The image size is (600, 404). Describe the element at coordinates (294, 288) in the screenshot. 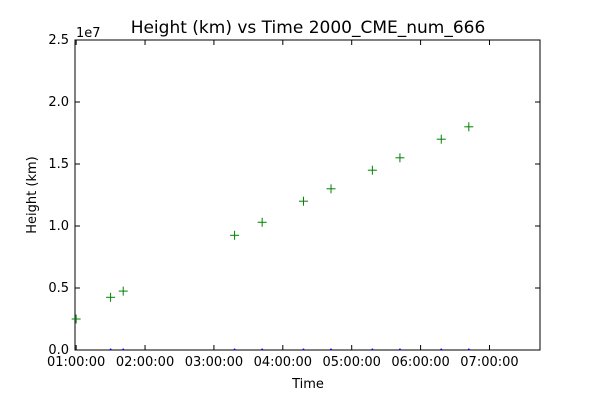

I see `y-tick: 0.5` at that location.